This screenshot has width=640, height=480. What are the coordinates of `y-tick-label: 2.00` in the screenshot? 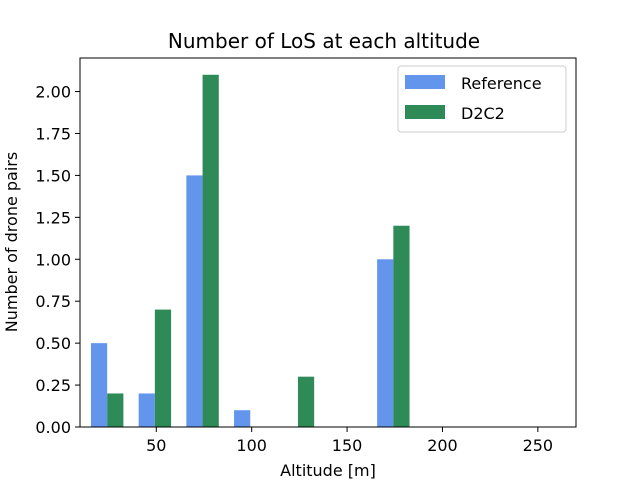 It's located at (53, 92).